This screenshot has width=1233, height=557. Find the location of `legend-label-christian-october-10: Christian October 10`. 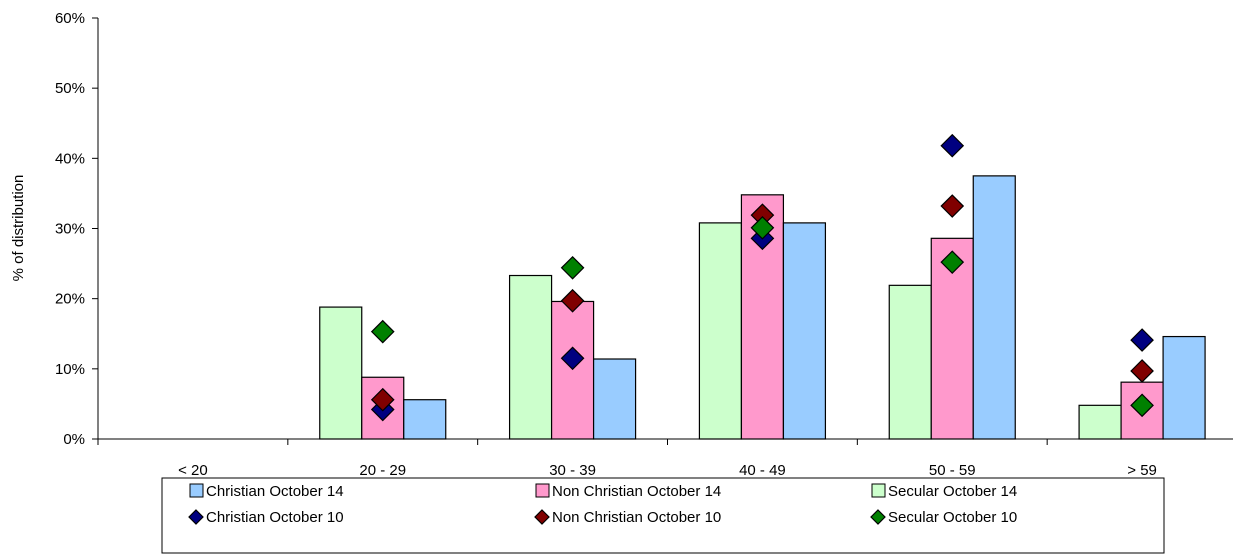

legend-label-christian-october-10: Christian October 10 is located at coordinates (275, 517).